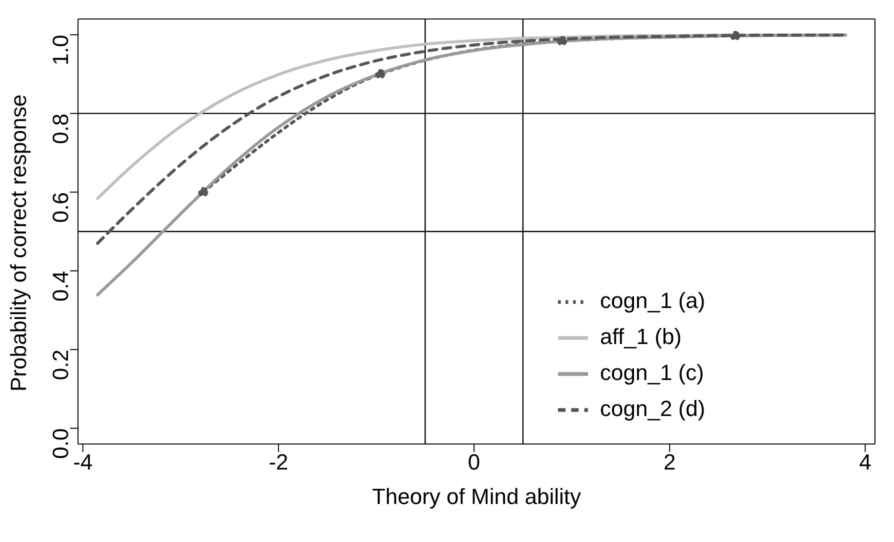  Describe the element at coordinates (18, 243) in the screenshot. I see `y-axis-title: Probability of correct response` at that location.